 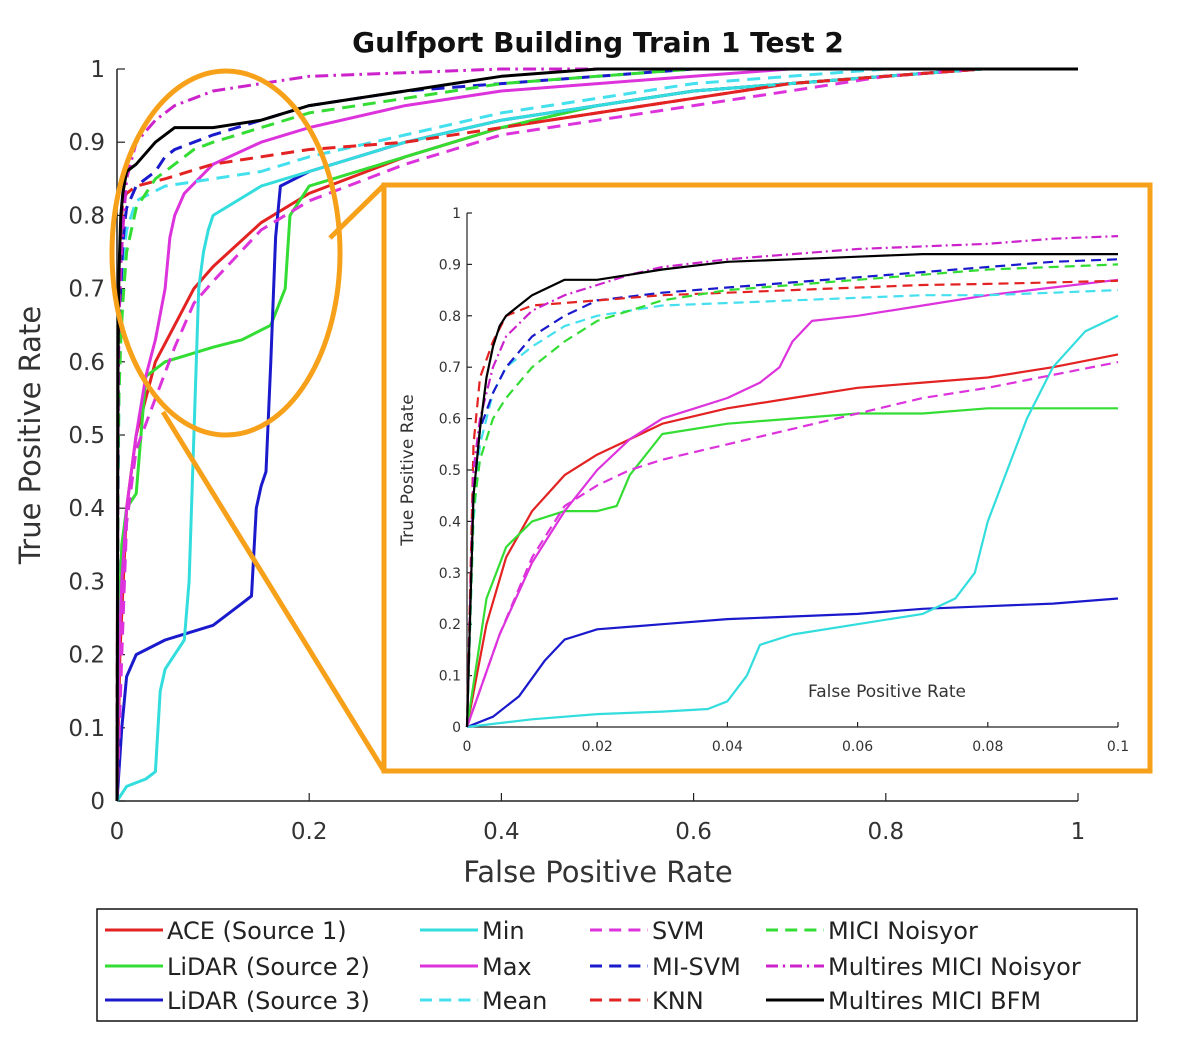 I want to click on y-tick-label: 0.9, so click(x=86, y=143).